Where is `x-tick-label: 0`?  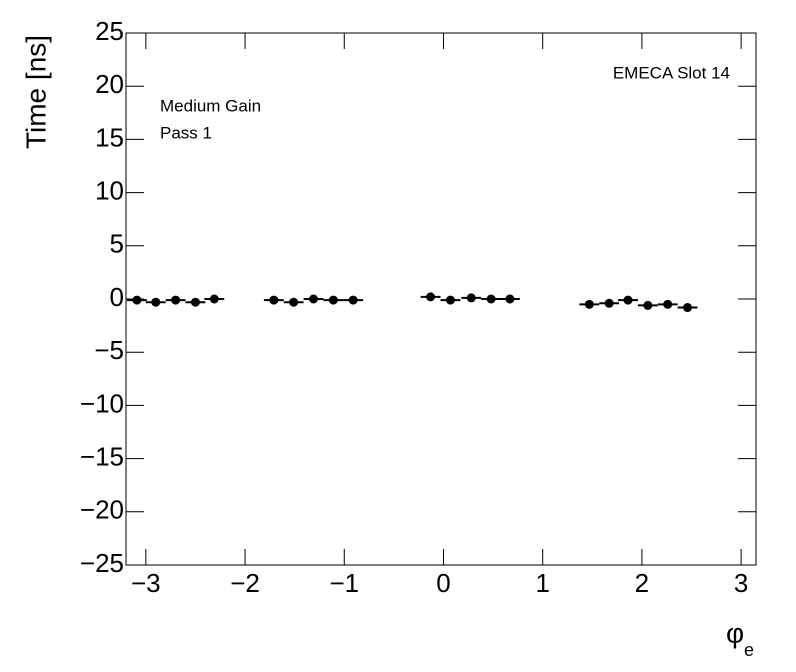 x-tick-label: 0 is located at coordinates (443, 583).